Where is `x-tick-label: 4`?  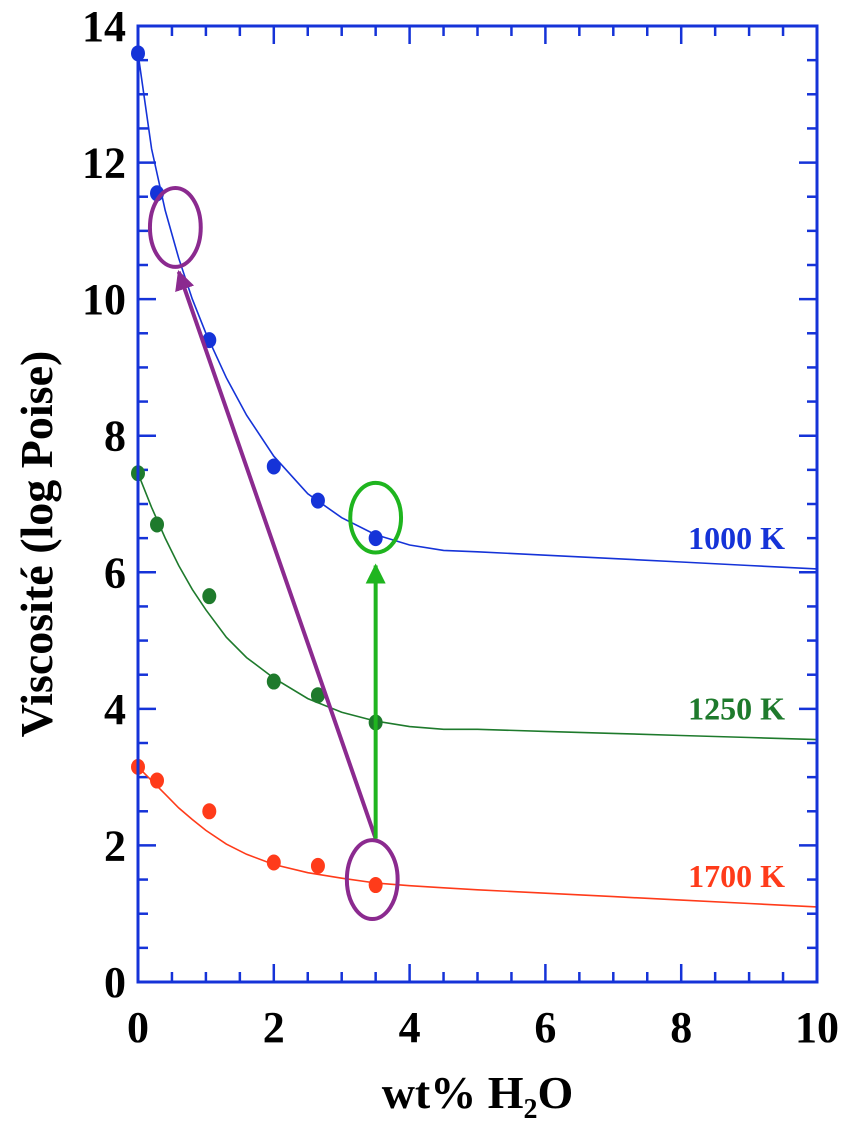
x-tick-label: 4 is located at coordinates (410, 1027).